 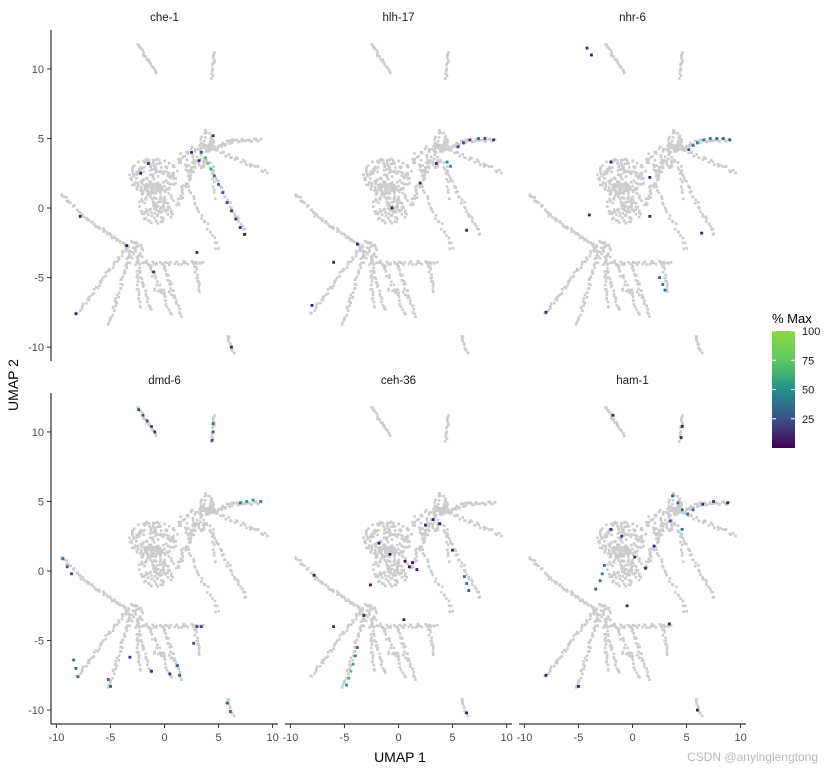 I want to click on x-tick-label: 0, so click(x=398, y=738).